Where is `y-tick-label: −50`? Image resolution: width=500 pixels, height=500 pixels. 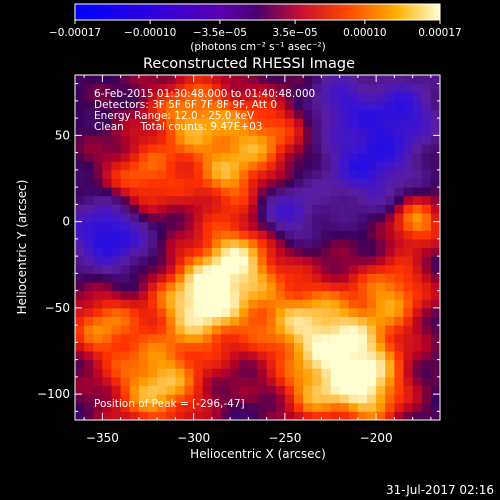 y-tick-label: −50 is located at coordinates (57, 308).